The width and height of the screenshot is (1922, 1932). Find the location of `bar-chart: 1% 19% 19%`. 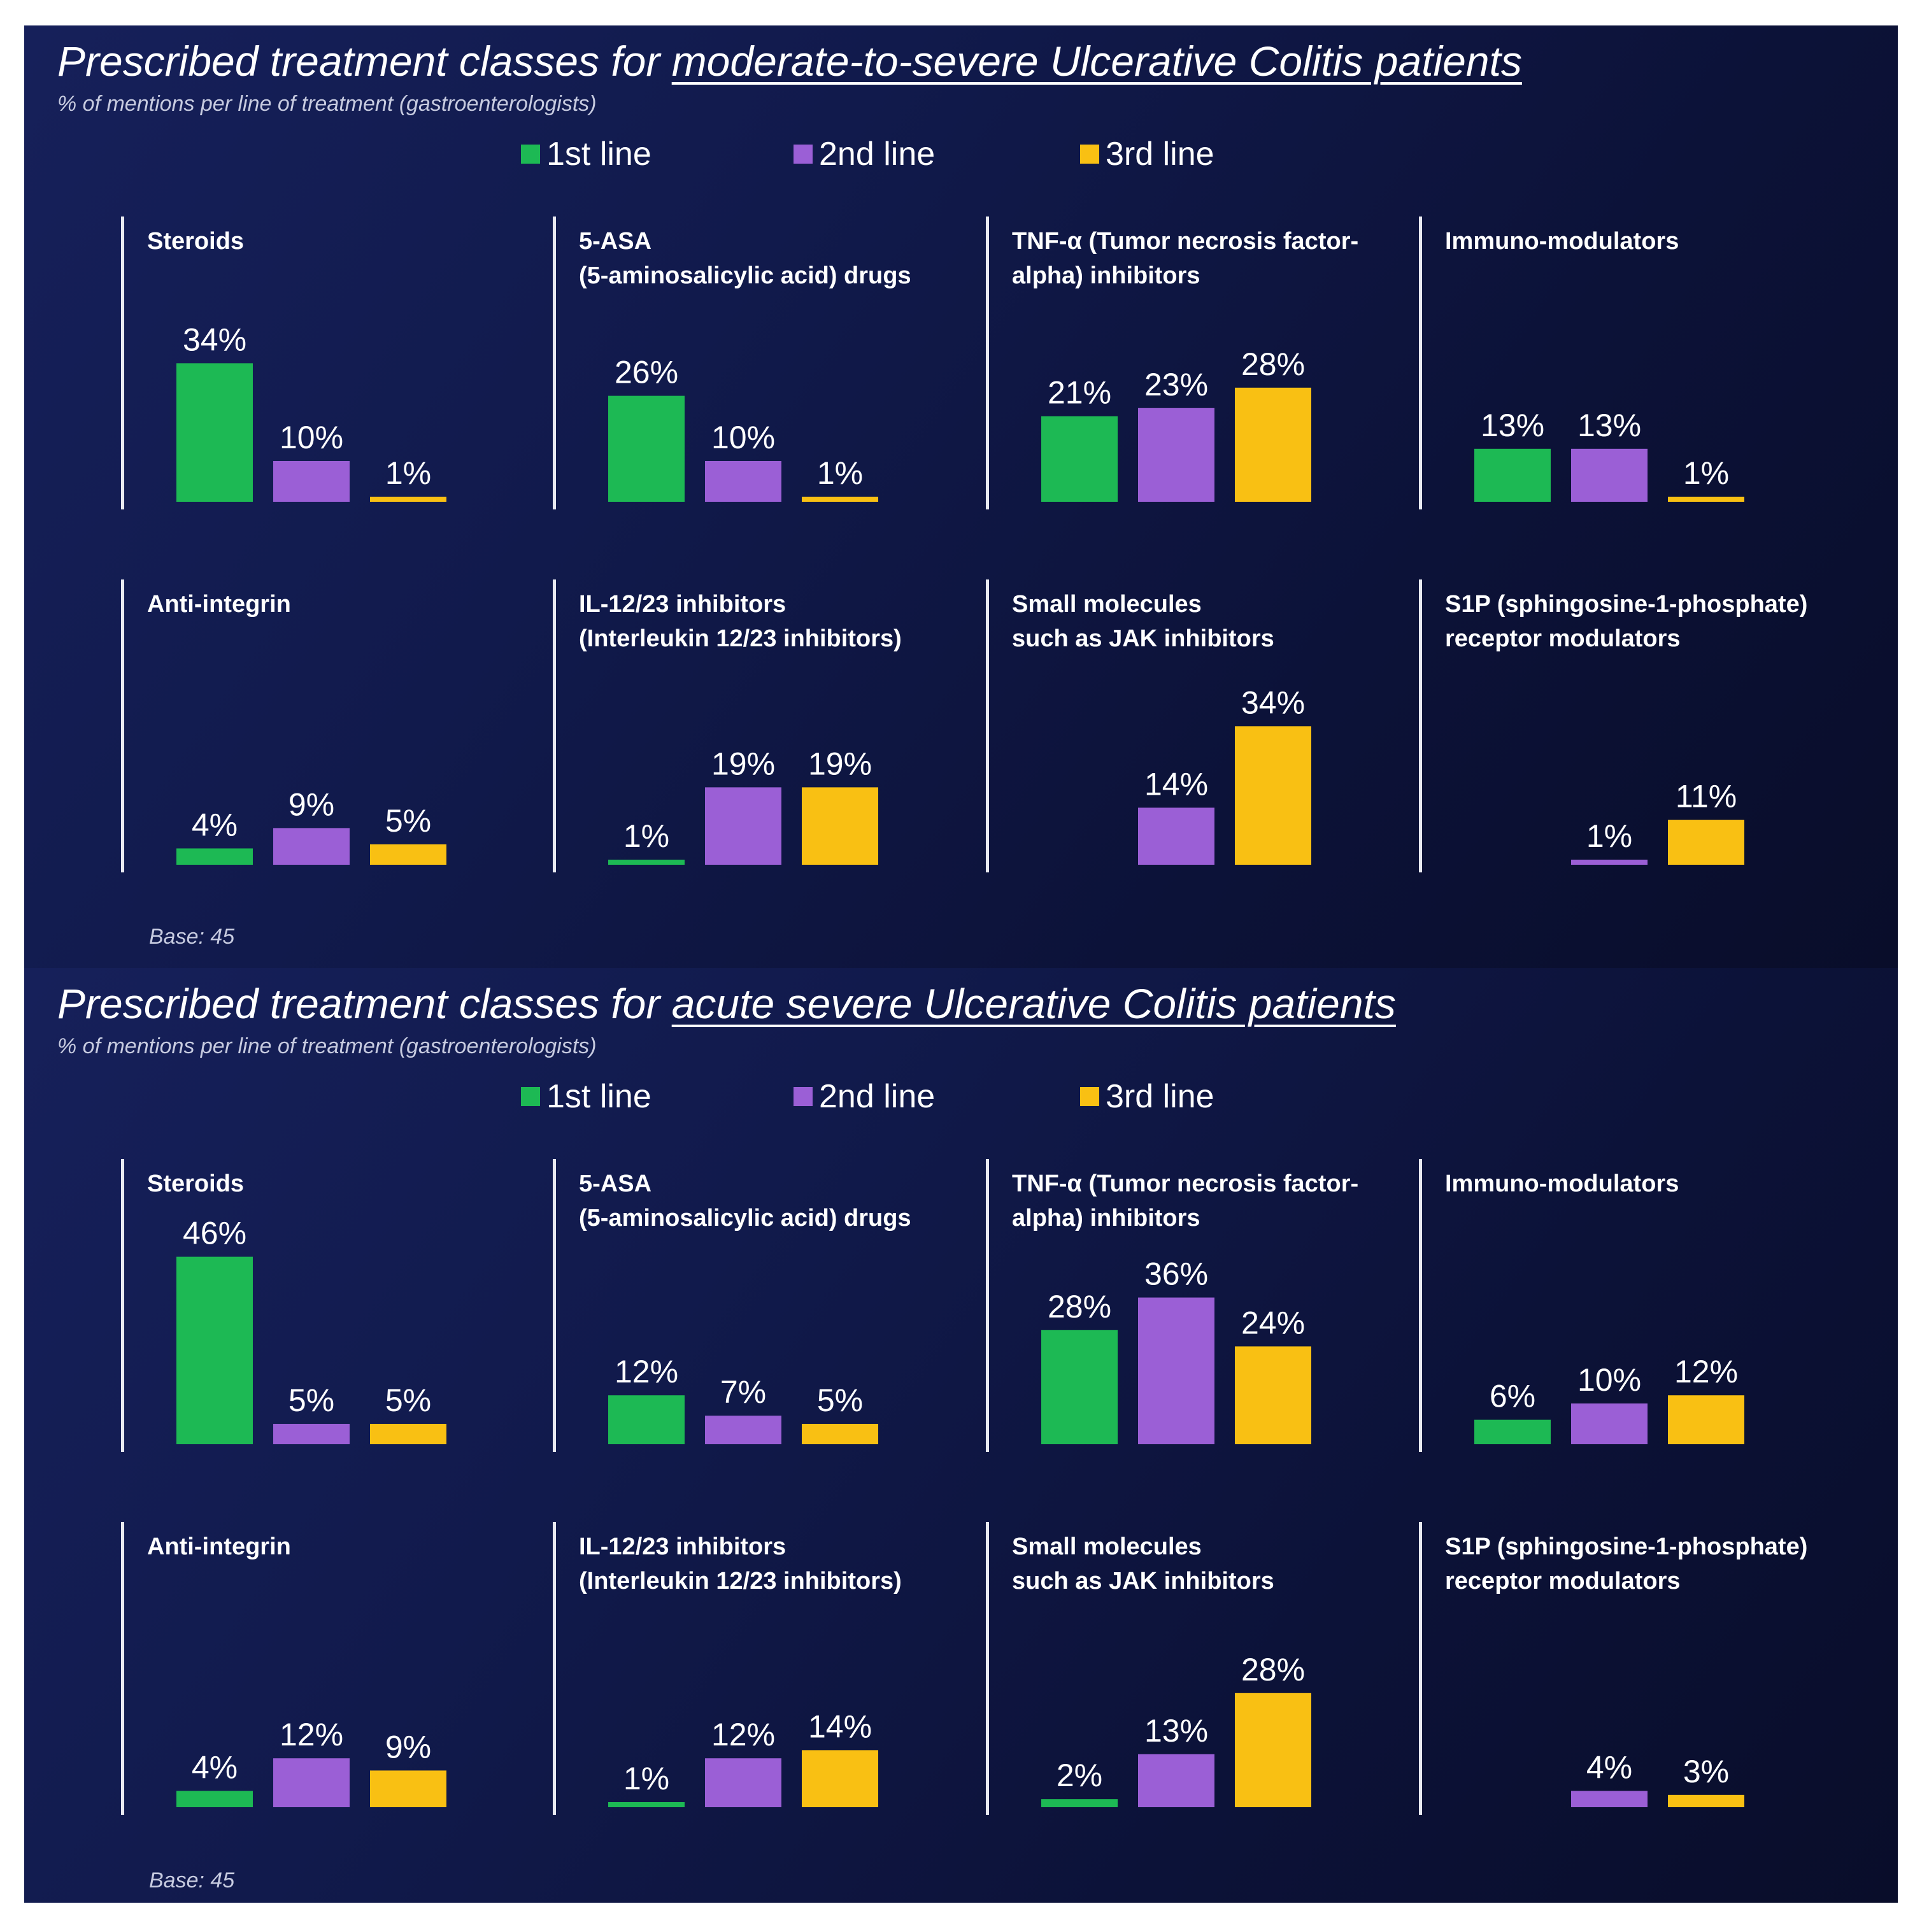

bar-chart: 1% 19% 19% is located at coordinates (743, 806).